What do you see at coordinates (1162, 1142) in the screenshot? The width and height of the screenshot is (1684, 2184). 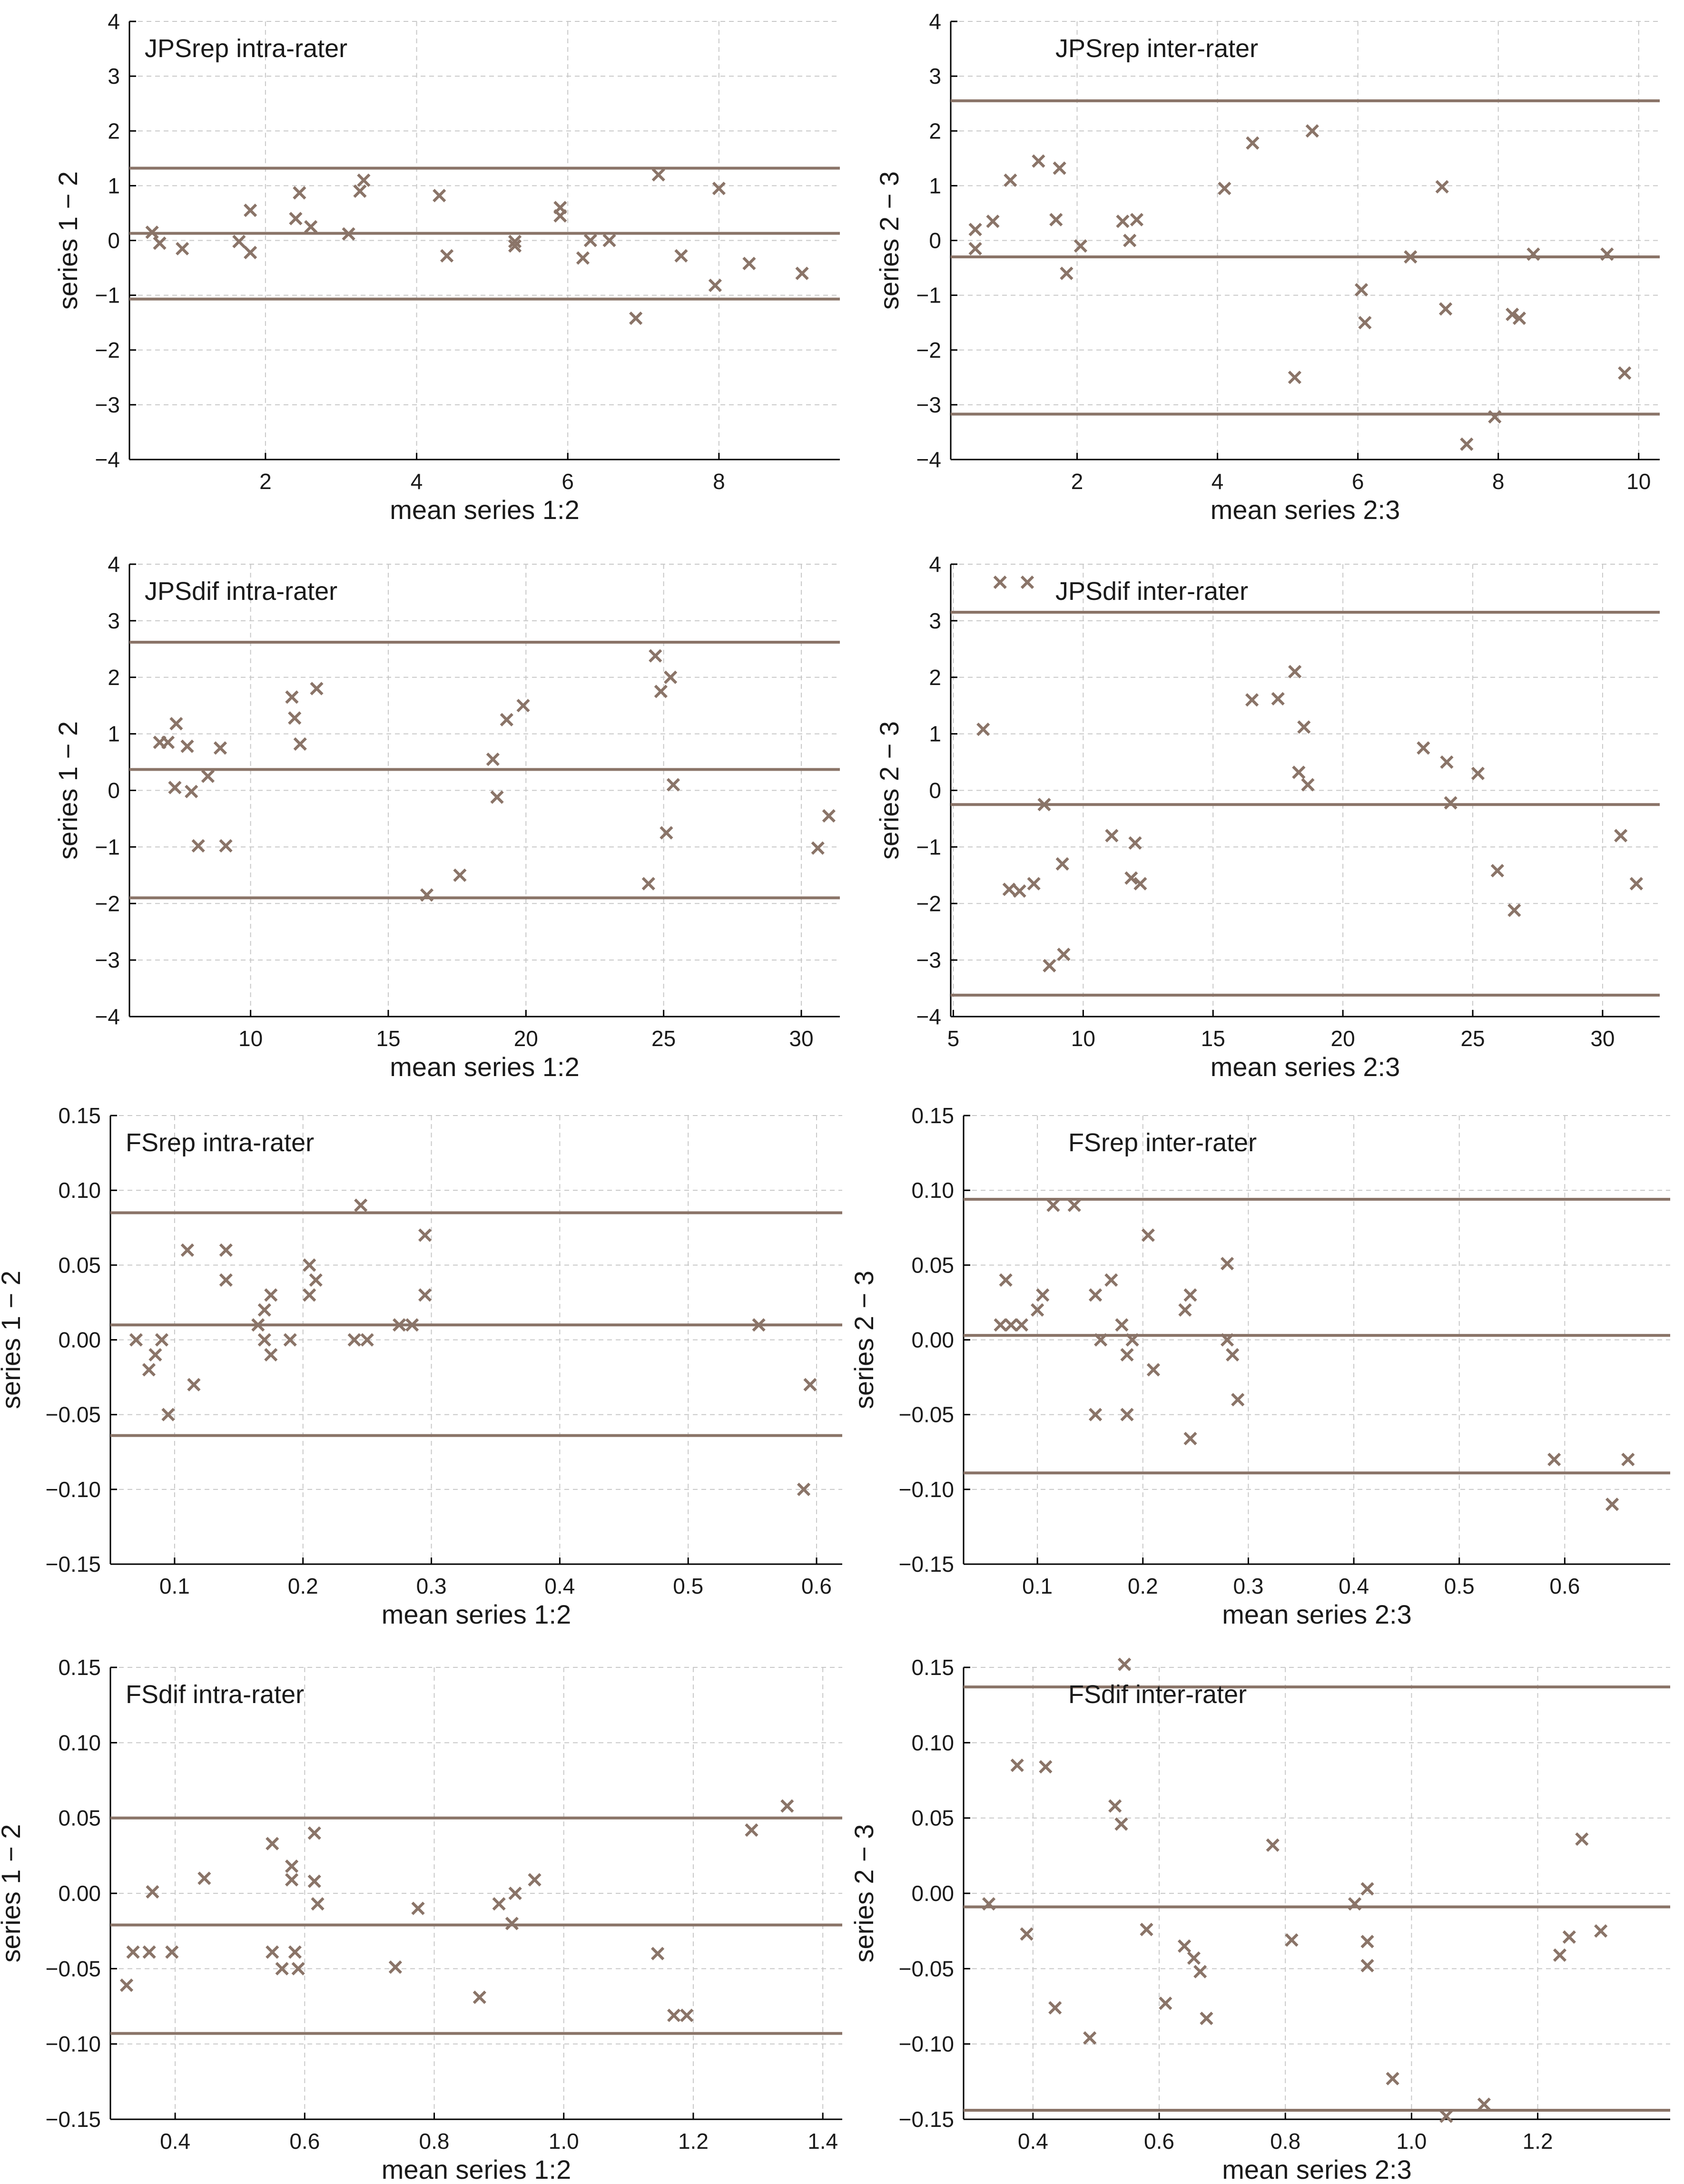 I see `chart-title: FSrep inter-rater` at bounding box center [1162, 1142].